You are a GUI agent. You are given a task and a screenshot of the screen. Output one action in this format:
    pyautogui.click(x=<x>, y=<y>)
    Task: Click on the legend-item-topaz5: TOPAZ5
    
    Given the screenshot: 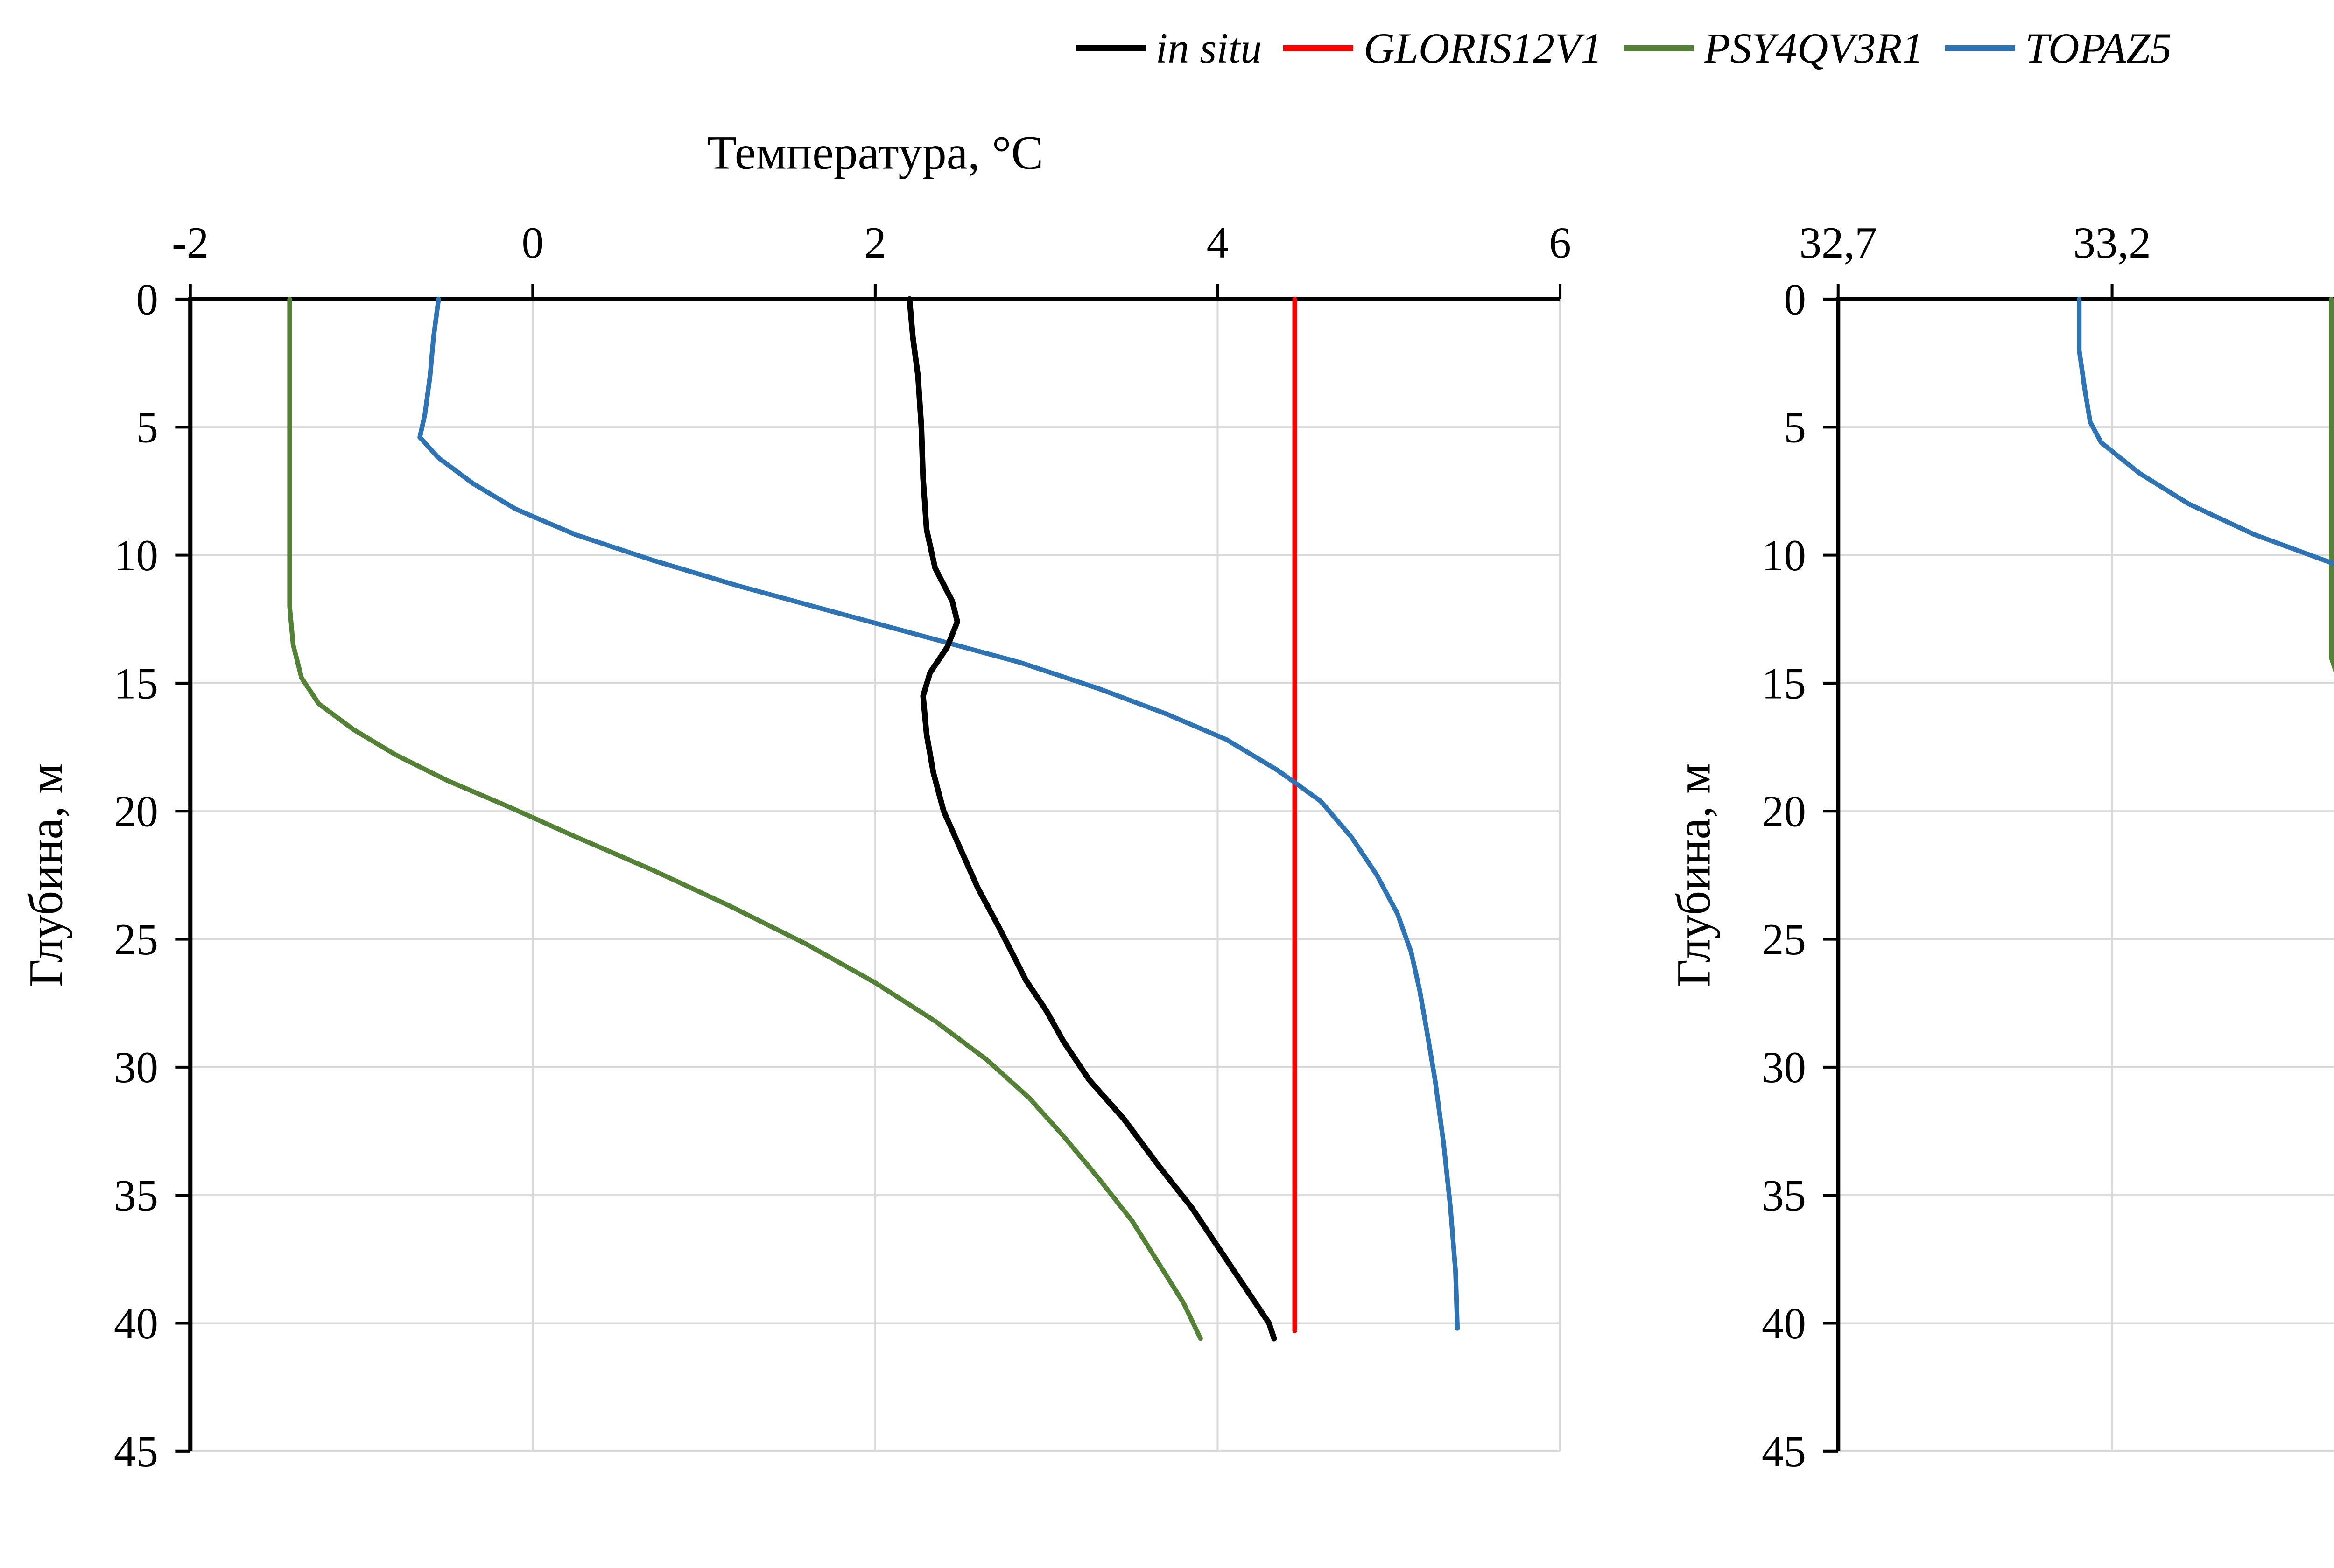 What is the action you would take?
    pyautogui.click(x=2058, y=48)
    